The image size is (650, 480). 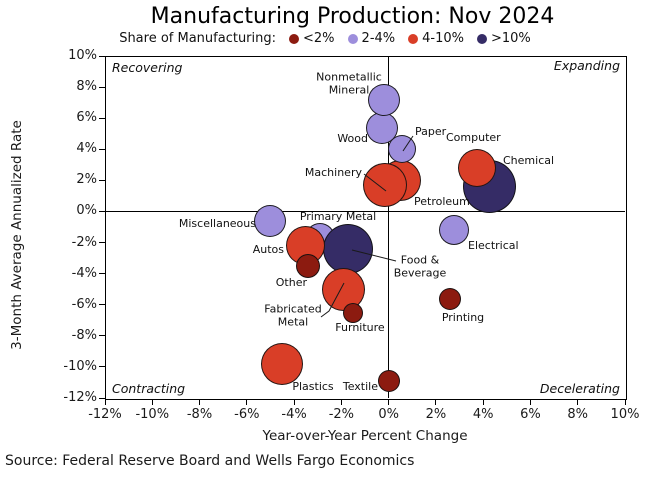 I want to click on x-axis-title: Year-over-Year Percent Change, so click(x=365, y=436).